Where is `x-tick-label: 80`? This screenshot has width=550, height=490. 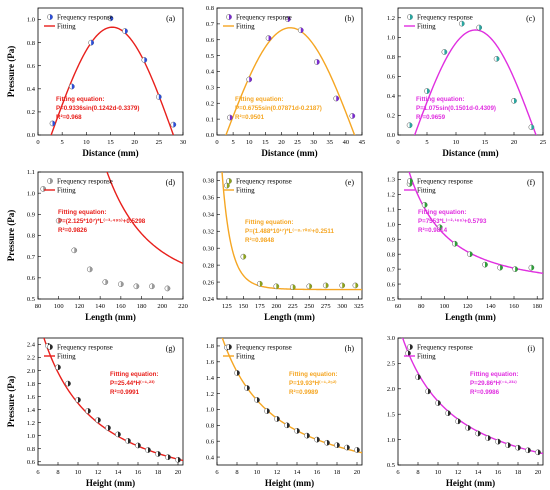
x-tick-label: 80 is located at coordinates (38, 306).